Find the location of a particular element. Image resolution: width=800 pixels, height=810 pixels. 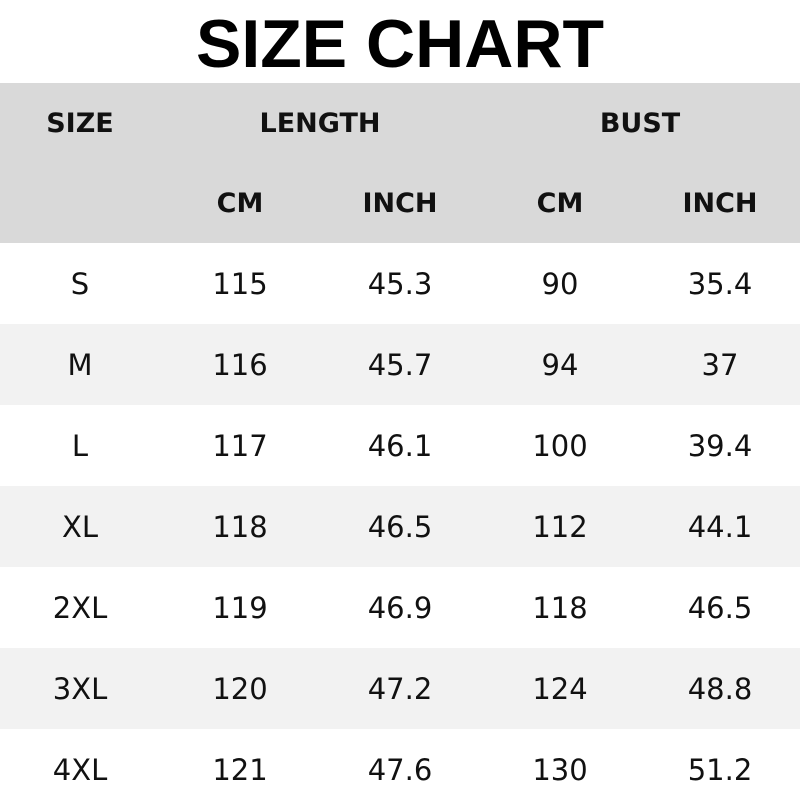

cell-length-inch: 45.3 is located at coordinates (400, 283).